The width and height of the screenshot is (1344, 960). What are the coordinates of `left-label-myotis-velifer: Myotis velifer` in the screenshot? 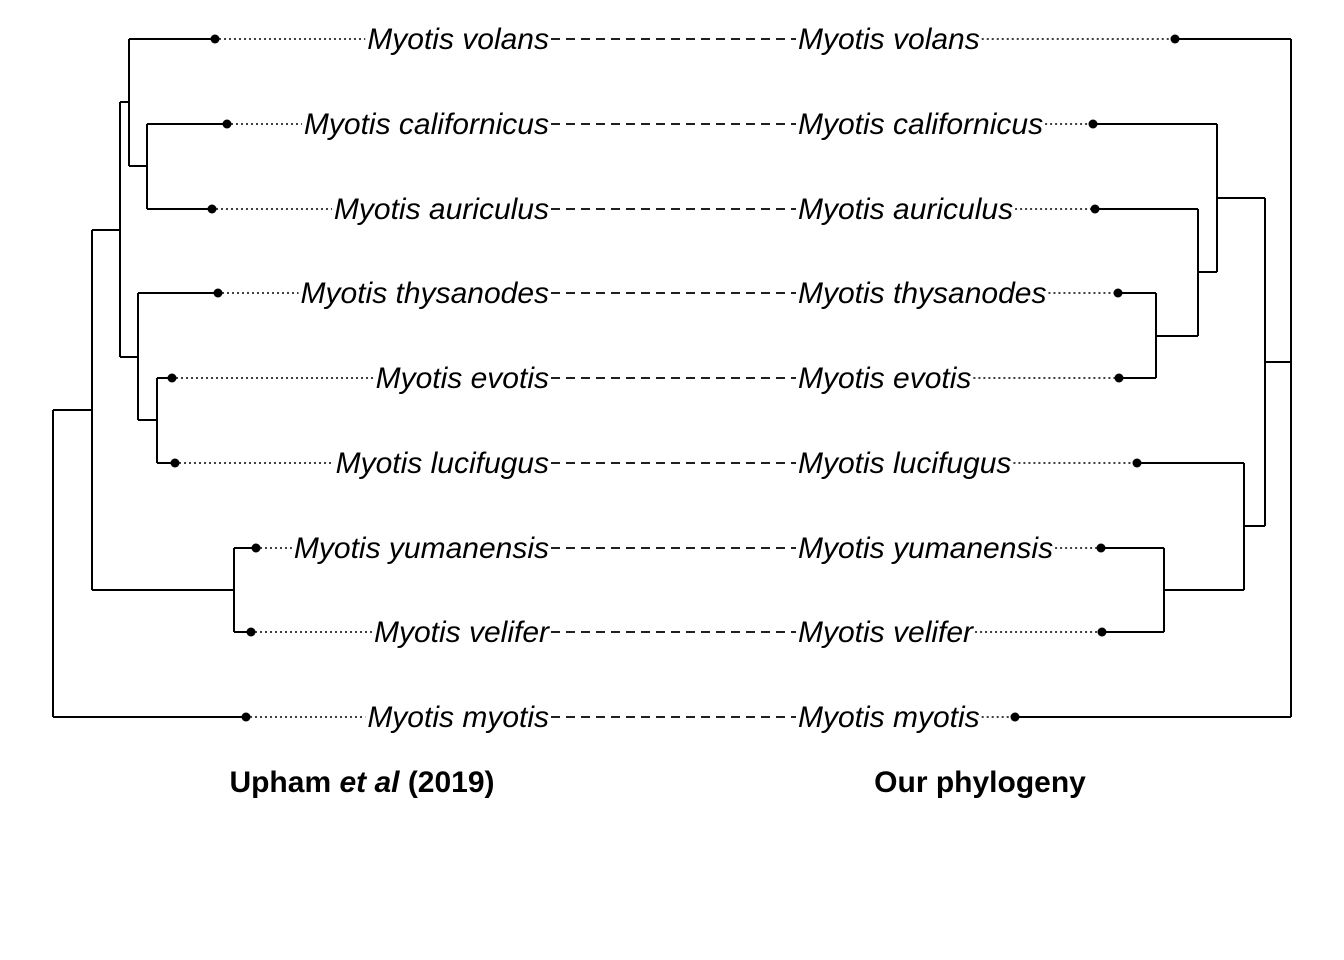 It's located at (462, 632).